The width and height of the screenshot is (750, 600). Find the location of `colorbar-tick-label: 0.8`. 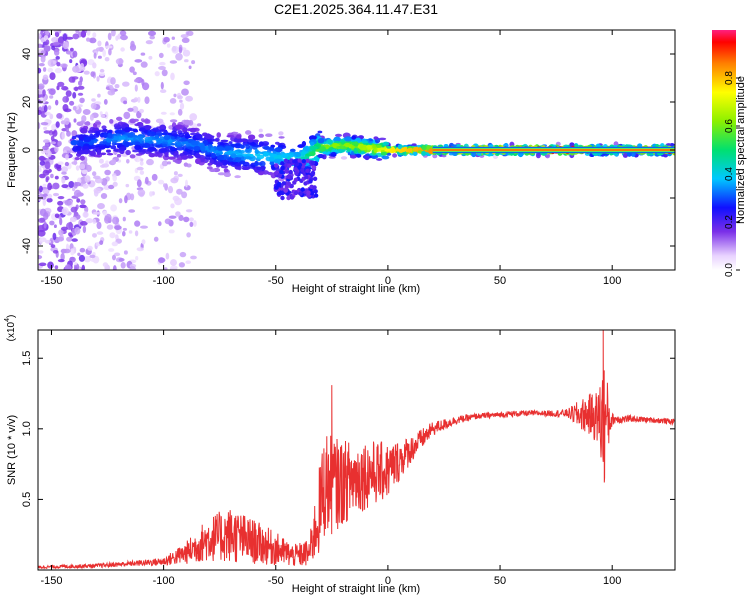

colorbar-tick-label: 0.8 is located at coordinates (729, 78).